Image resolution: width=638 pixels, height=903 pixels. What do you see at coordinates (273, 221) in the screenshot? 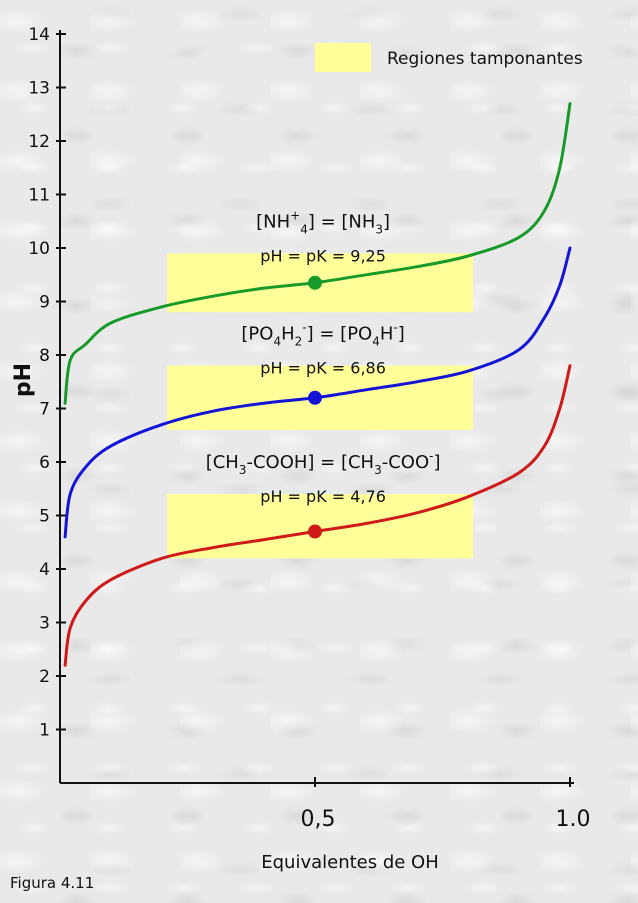
I see `label-part: [NH` at bounding box center [273, 221].